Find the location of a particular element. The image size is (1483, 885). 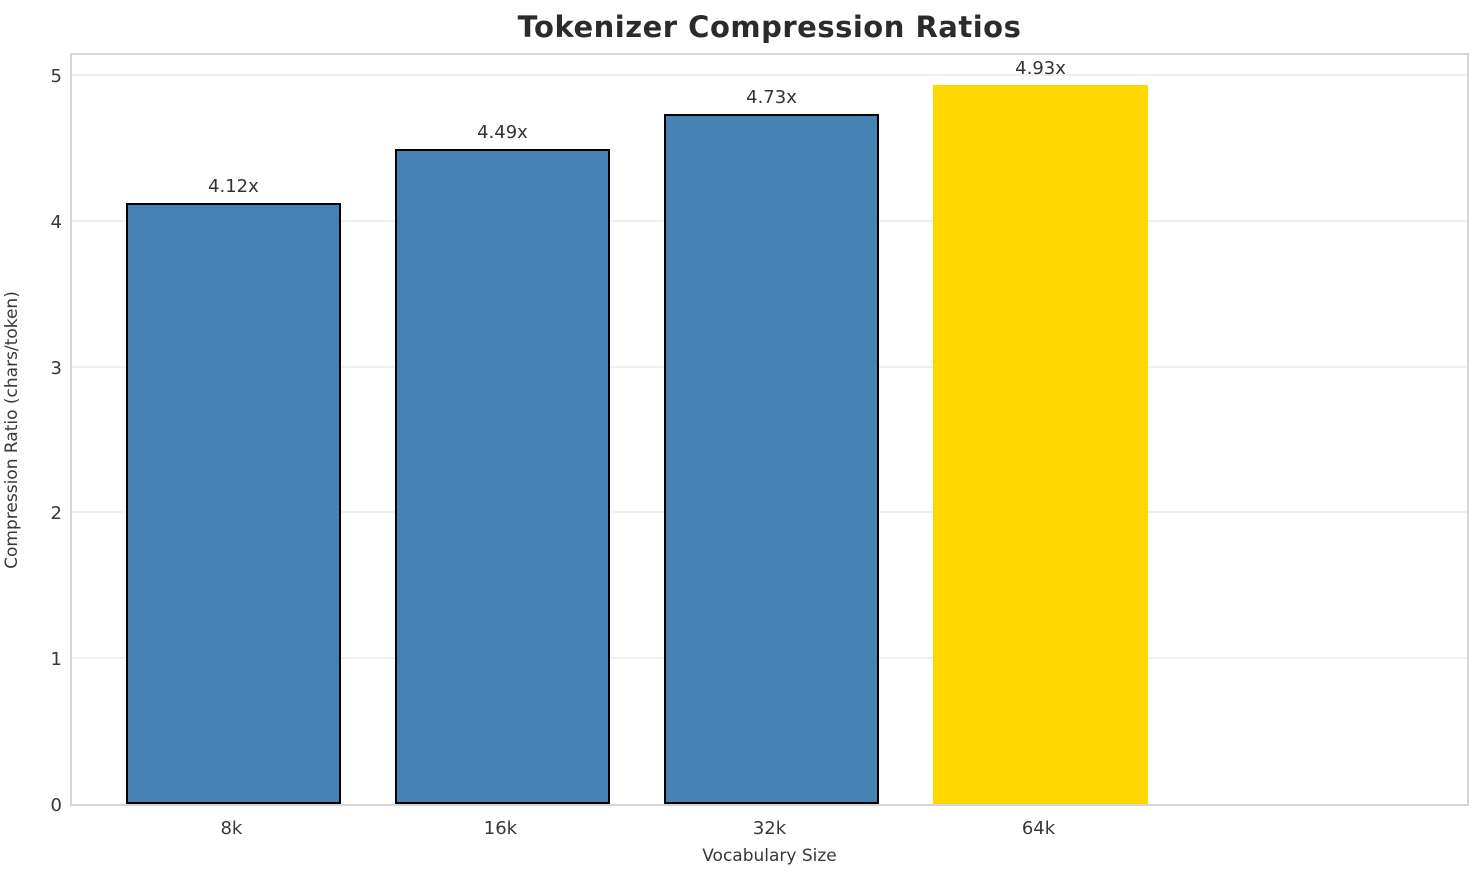

chart-title: Tokenizer Compression Ratios is located at coordinates (769, 27).